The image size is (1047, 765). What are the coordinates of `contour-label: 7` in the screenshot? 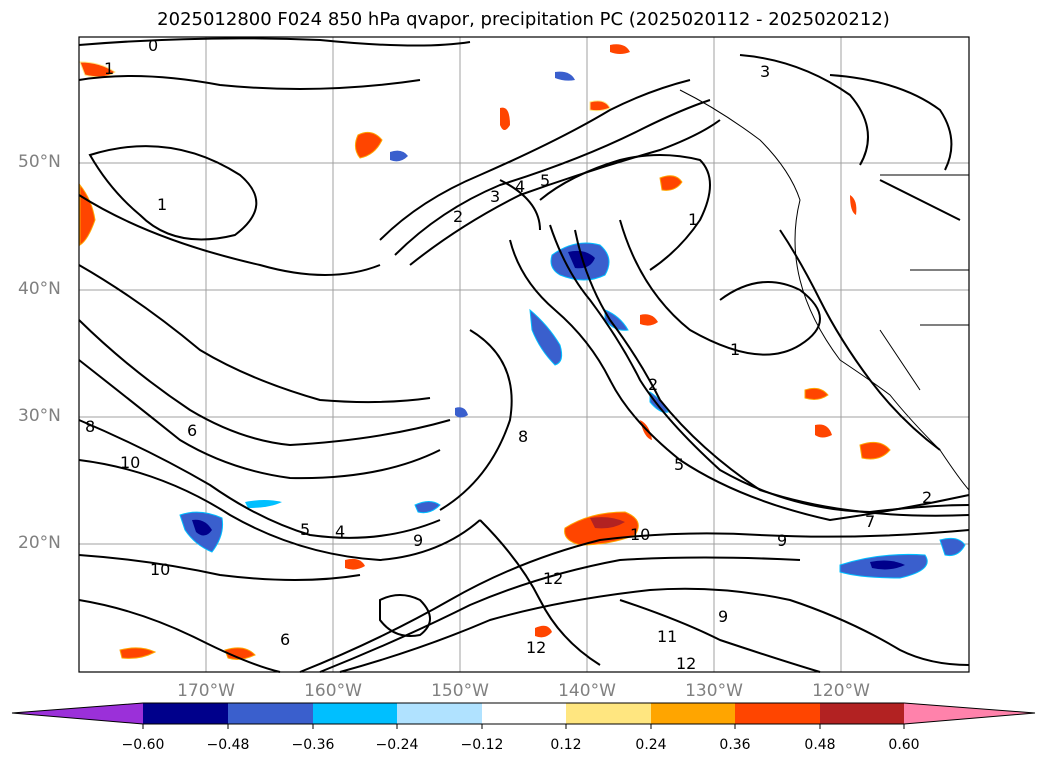 It's located at (870, 521).